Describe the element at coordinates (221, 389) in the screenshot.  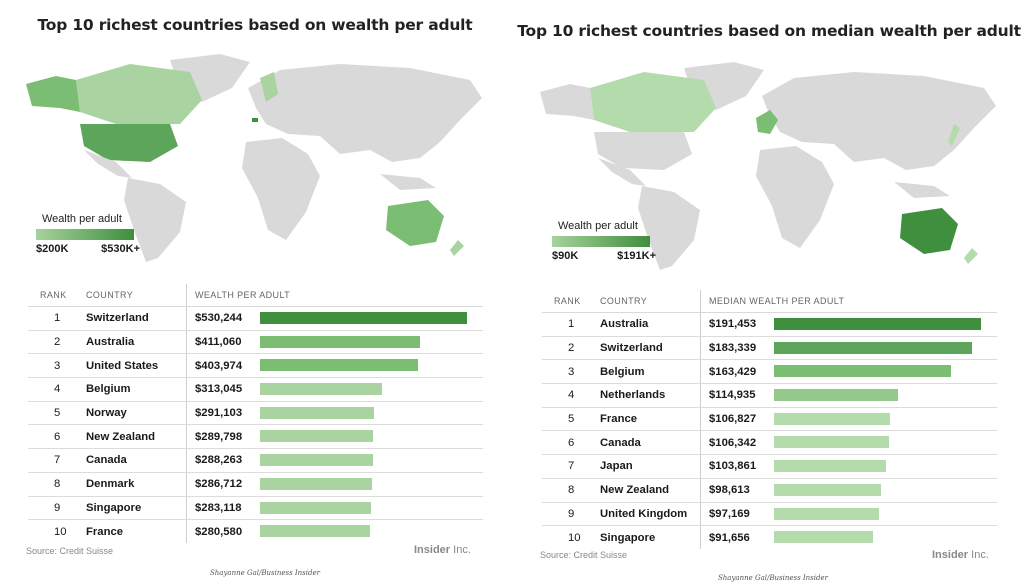
I see `value-label: $313,045` at that location.